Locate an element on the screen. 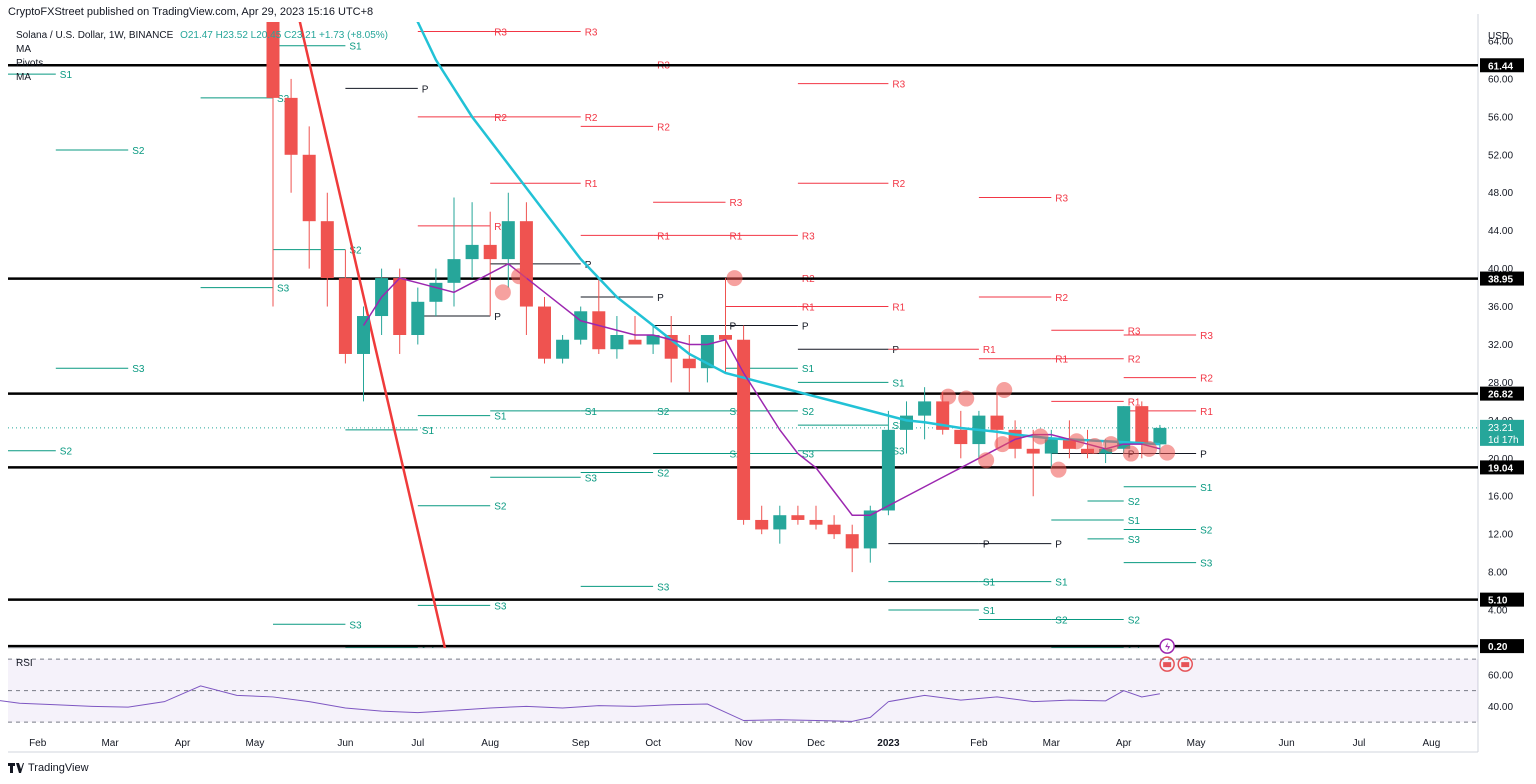 The height and width of the screenshot is (784, 1536). level-price-label: 19.04 is located at coordinates (1500, 468).